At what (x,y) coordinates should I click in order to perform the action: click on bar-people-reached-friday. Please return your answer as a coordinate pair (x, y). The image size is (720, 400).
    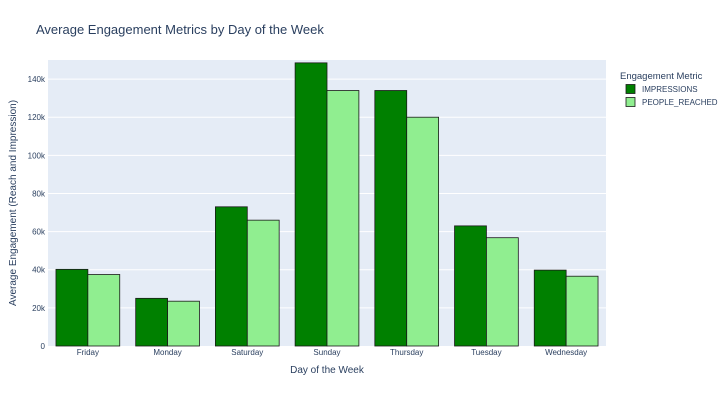
    Looking at the image, I should click on (104, 310).